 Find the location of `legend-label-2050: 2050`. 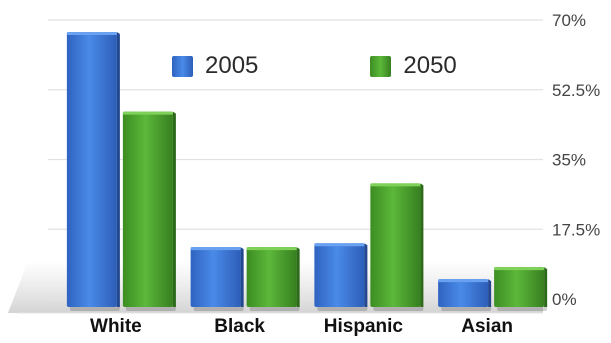

legend-label-2050: 2050 is located at coordinates (430, 65).